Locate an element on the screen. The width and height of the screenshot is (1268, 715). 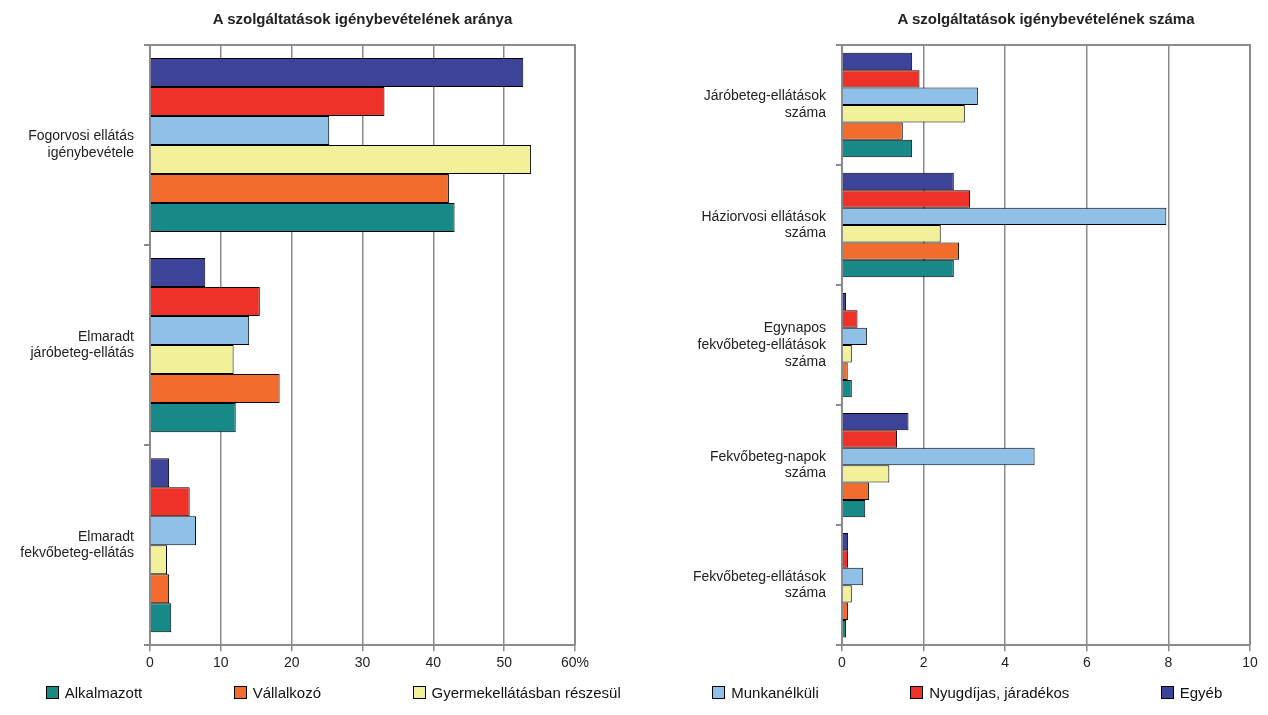
y-tick-label: Elmaradt járóbeteg-ellátás is located at coordinates (82, 344).